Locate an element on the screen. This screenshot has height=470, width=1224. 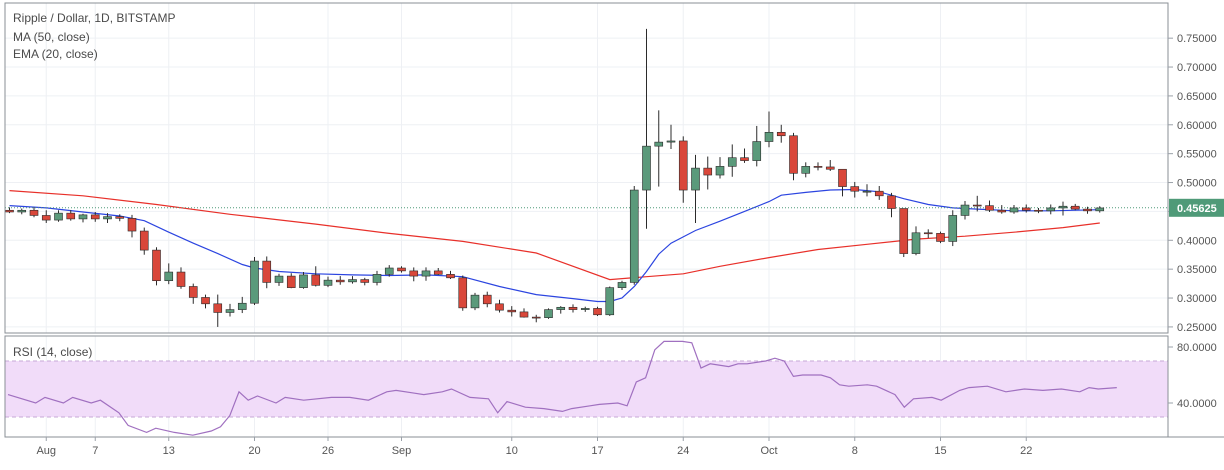
price-tick-label: 0.35000 is located at coordinates (1197, 270).